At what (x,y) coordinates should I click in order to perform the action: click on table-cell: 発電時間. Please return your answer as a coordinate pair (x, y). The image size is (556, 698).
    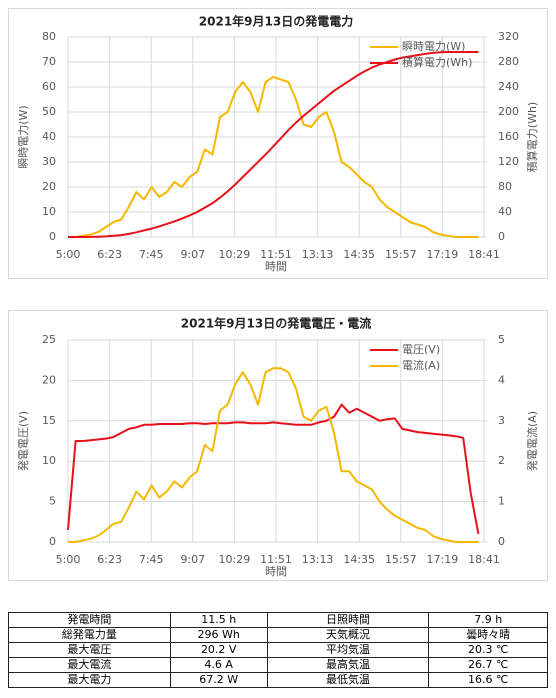
    Looking at the image, I should click on (89, 620).